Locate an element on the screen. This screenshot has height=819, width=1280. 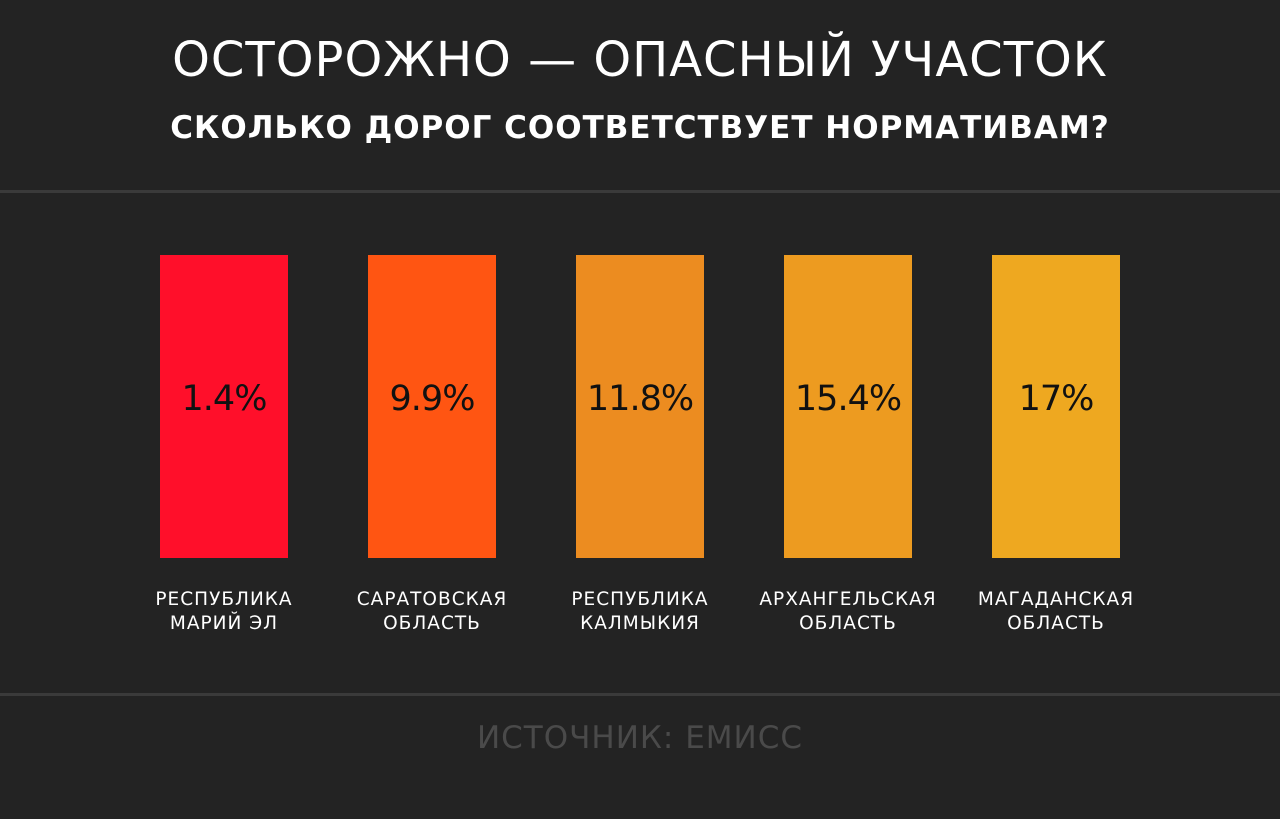
top-divider is located at coordinates (640, 191).